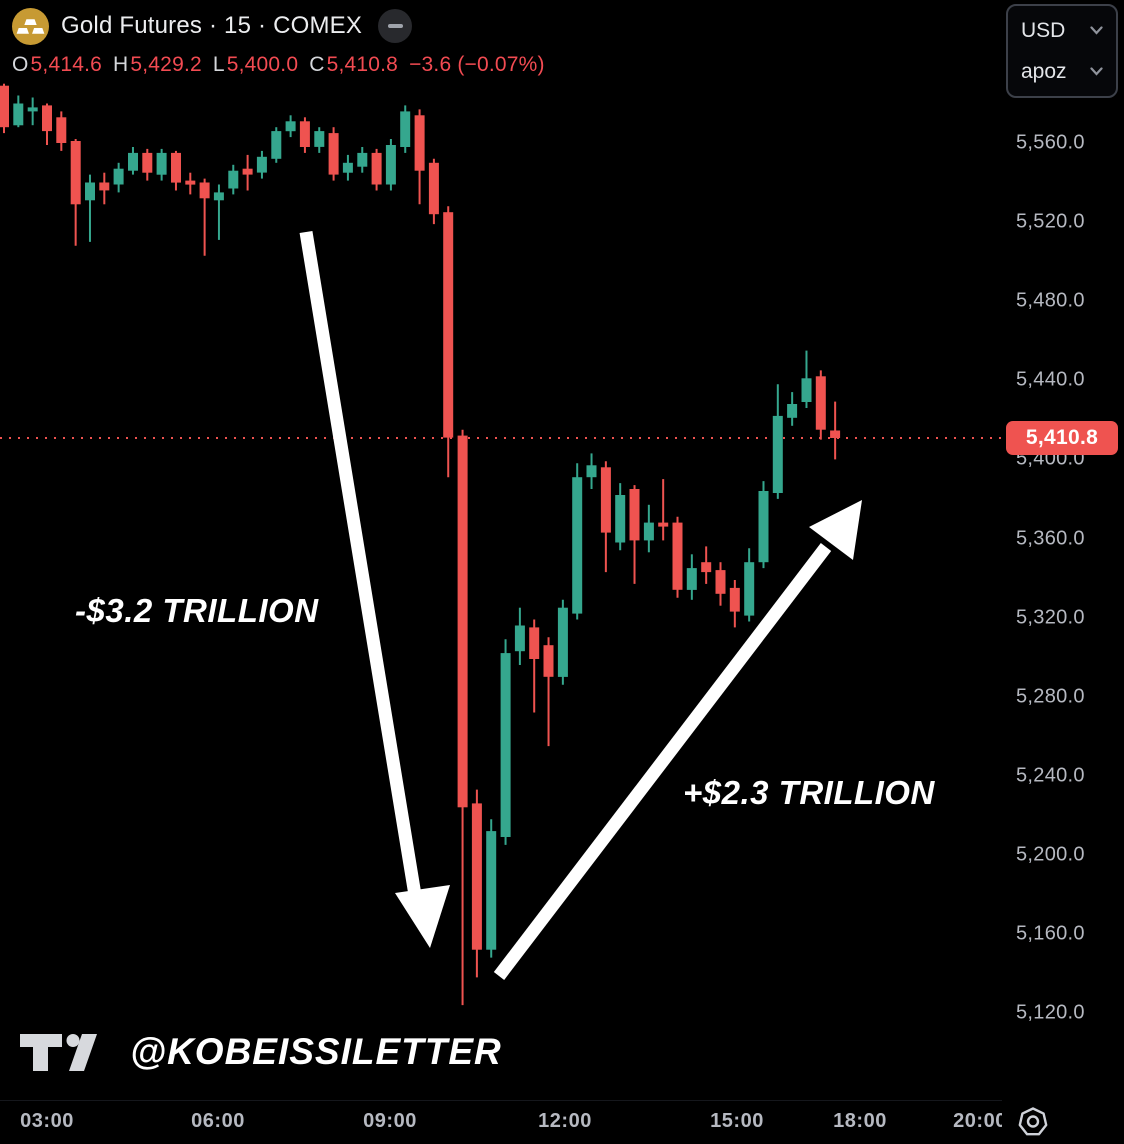  What do you see at coordinates (737, 1121) in the screenshot?
I see `time-tick-label: 15:00` at bounding box center [737, 1121].